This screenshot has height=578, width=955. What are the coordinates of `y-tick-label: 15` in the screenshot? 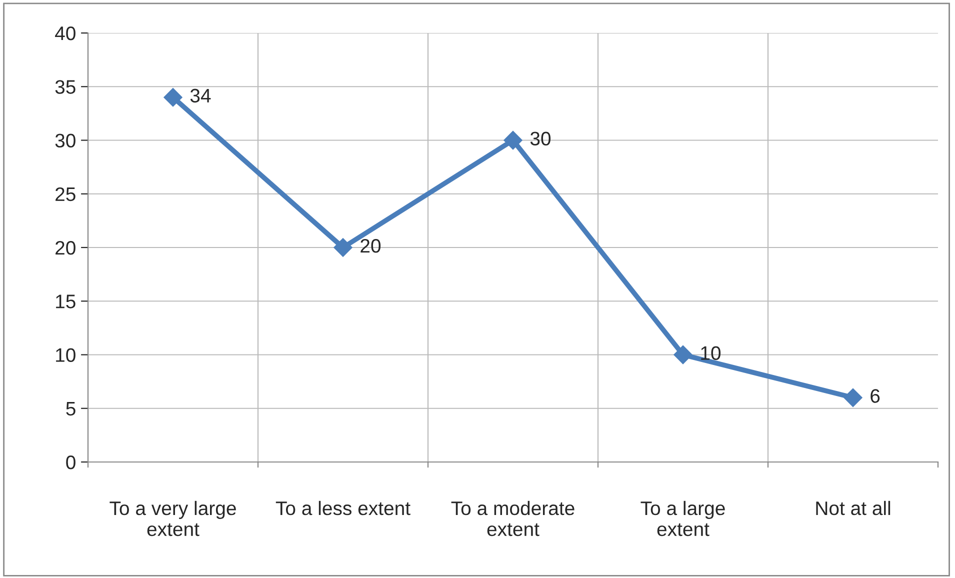 It's located at (66, 301).